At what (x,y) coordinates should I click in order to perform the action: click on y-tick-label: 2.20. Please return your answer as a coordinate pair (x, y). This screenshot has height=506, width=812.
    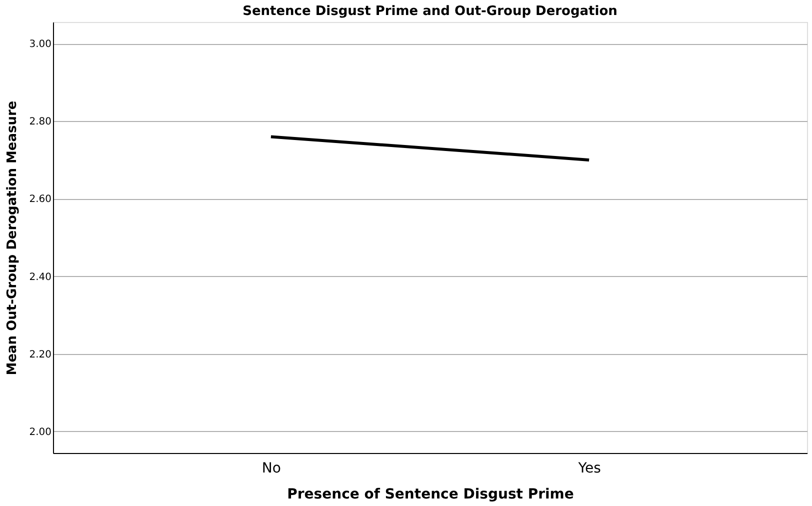
    Looking at the image, I should click on (40, 354).